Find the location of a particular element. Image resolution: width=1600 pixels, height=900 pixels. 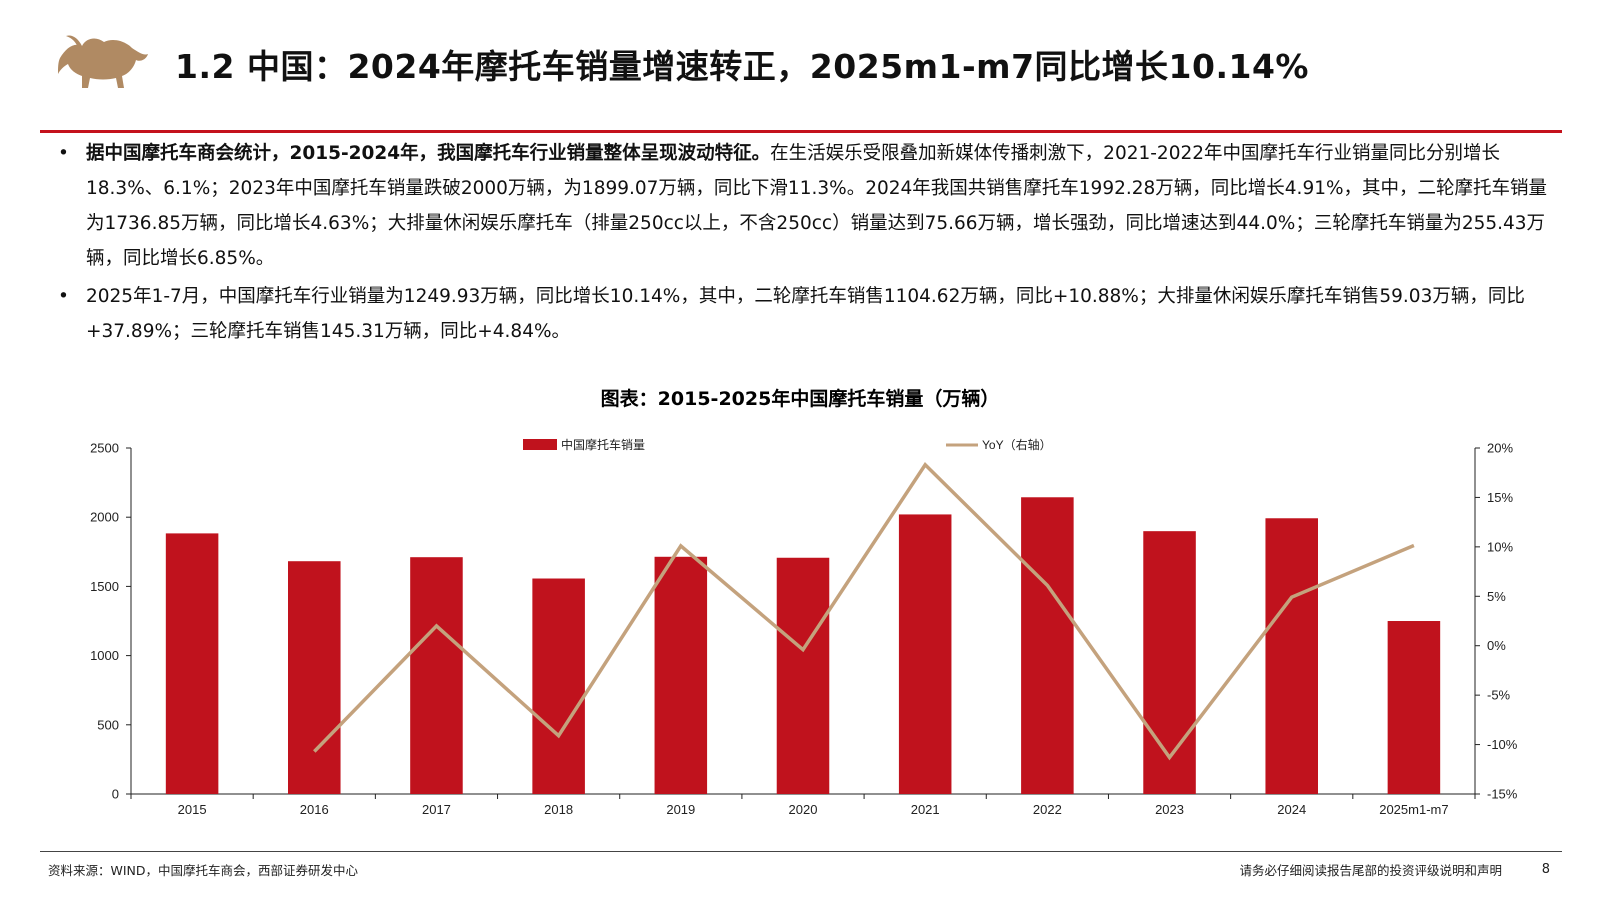

y-tick-label-right: 15% is located at coordinates (1500, 497).